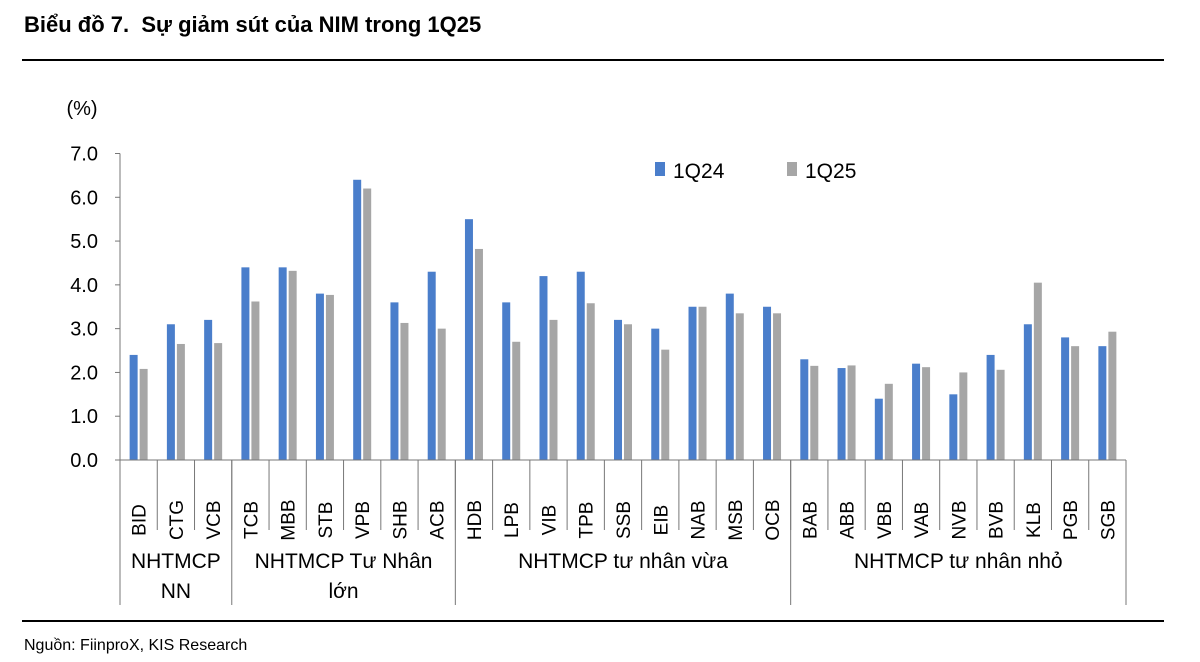 The height and width of the screenshot is (662, 1200). Describe the element at coordinates (618, 389) in the screenshot. I see `bar-1Q24-SSB` at that location.